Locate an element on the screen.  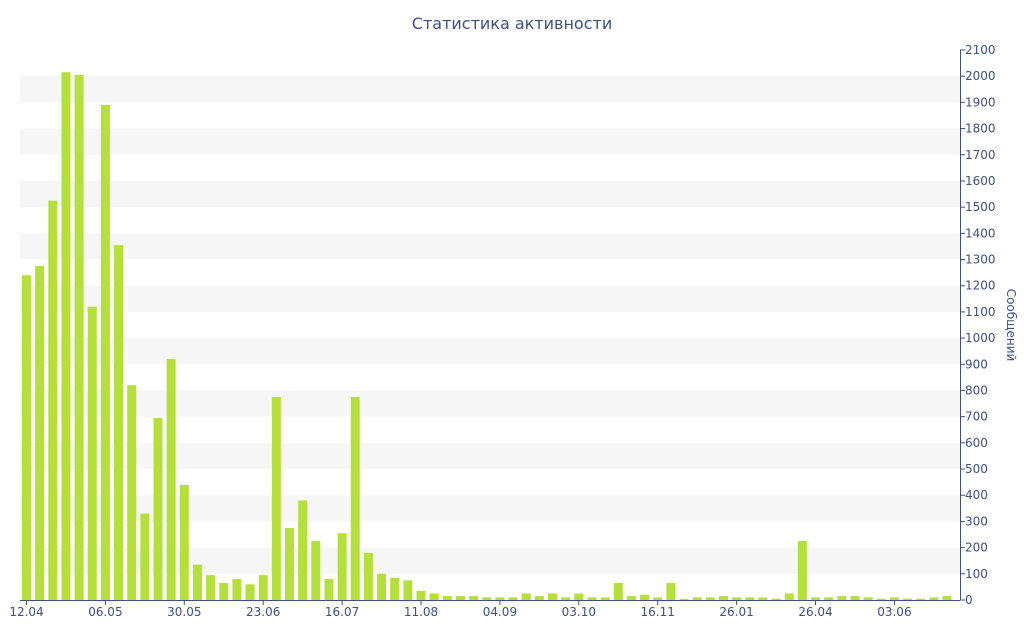
y-tick-label: 1700 is located at coordinates (980, 155).